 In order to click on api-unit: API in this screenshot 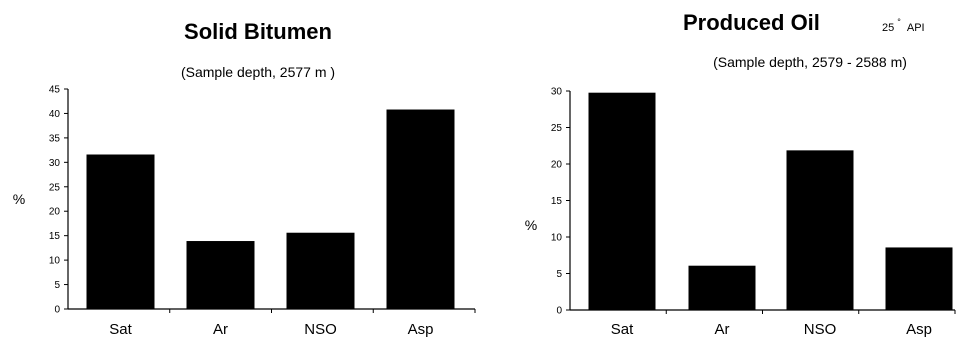, I will do `click(916, 28)`.